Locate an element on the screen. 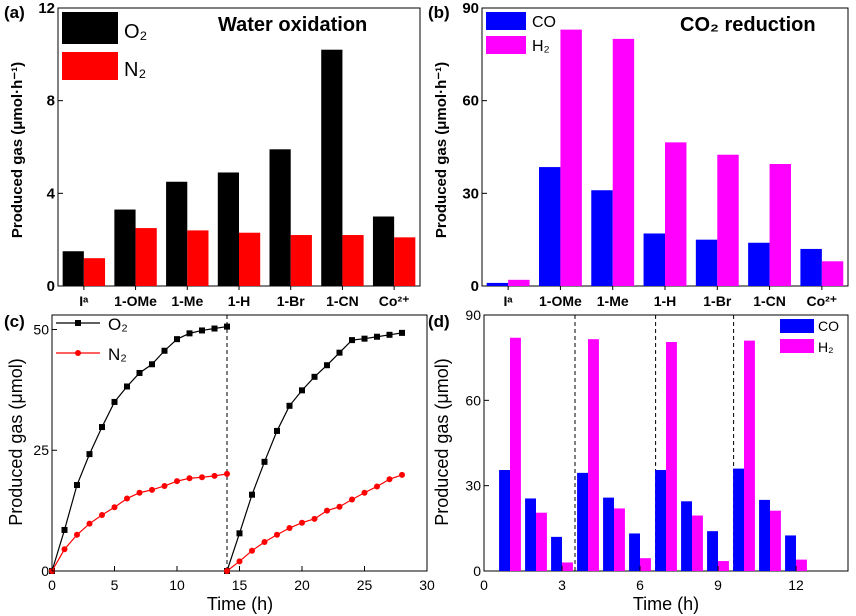  b-ytick-label: 90 is located at coordinates (470, 8).